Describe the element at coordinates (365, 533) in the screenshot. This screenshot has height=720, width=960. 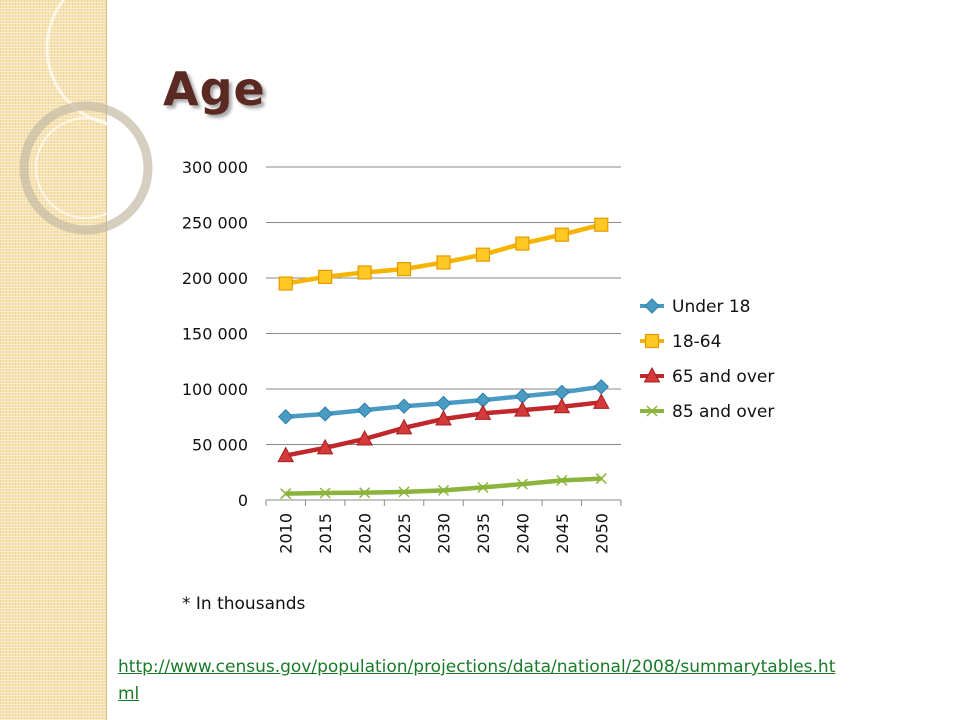
I see `x-tick-label: 2020` at that location.